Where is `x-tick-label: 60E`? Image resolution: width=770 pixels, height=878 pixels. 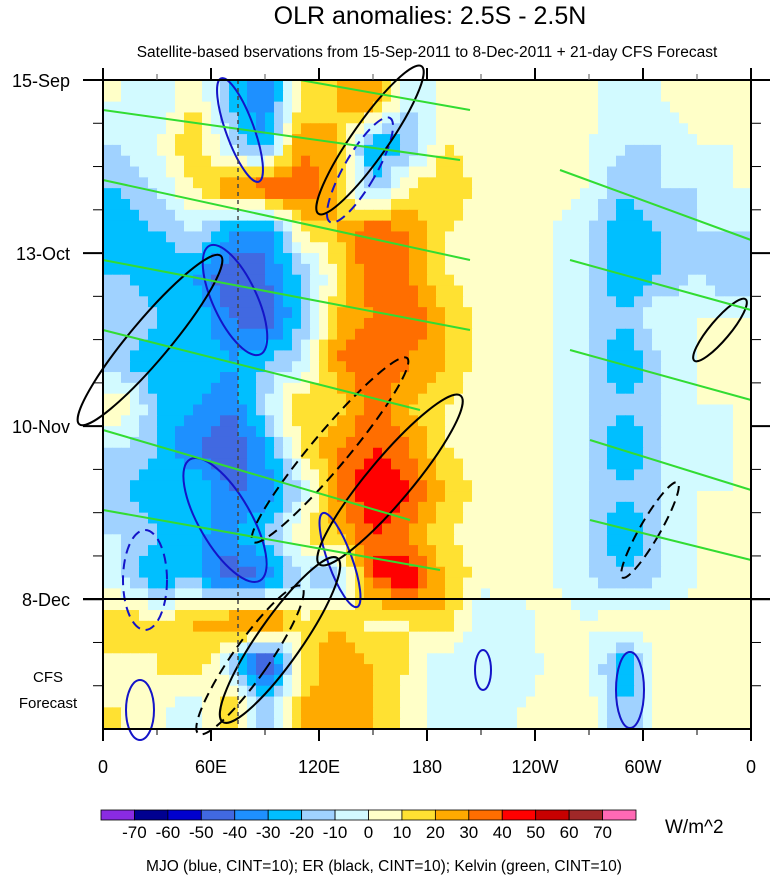
x-tick-label: 60E is located at coordinates (211, 767).